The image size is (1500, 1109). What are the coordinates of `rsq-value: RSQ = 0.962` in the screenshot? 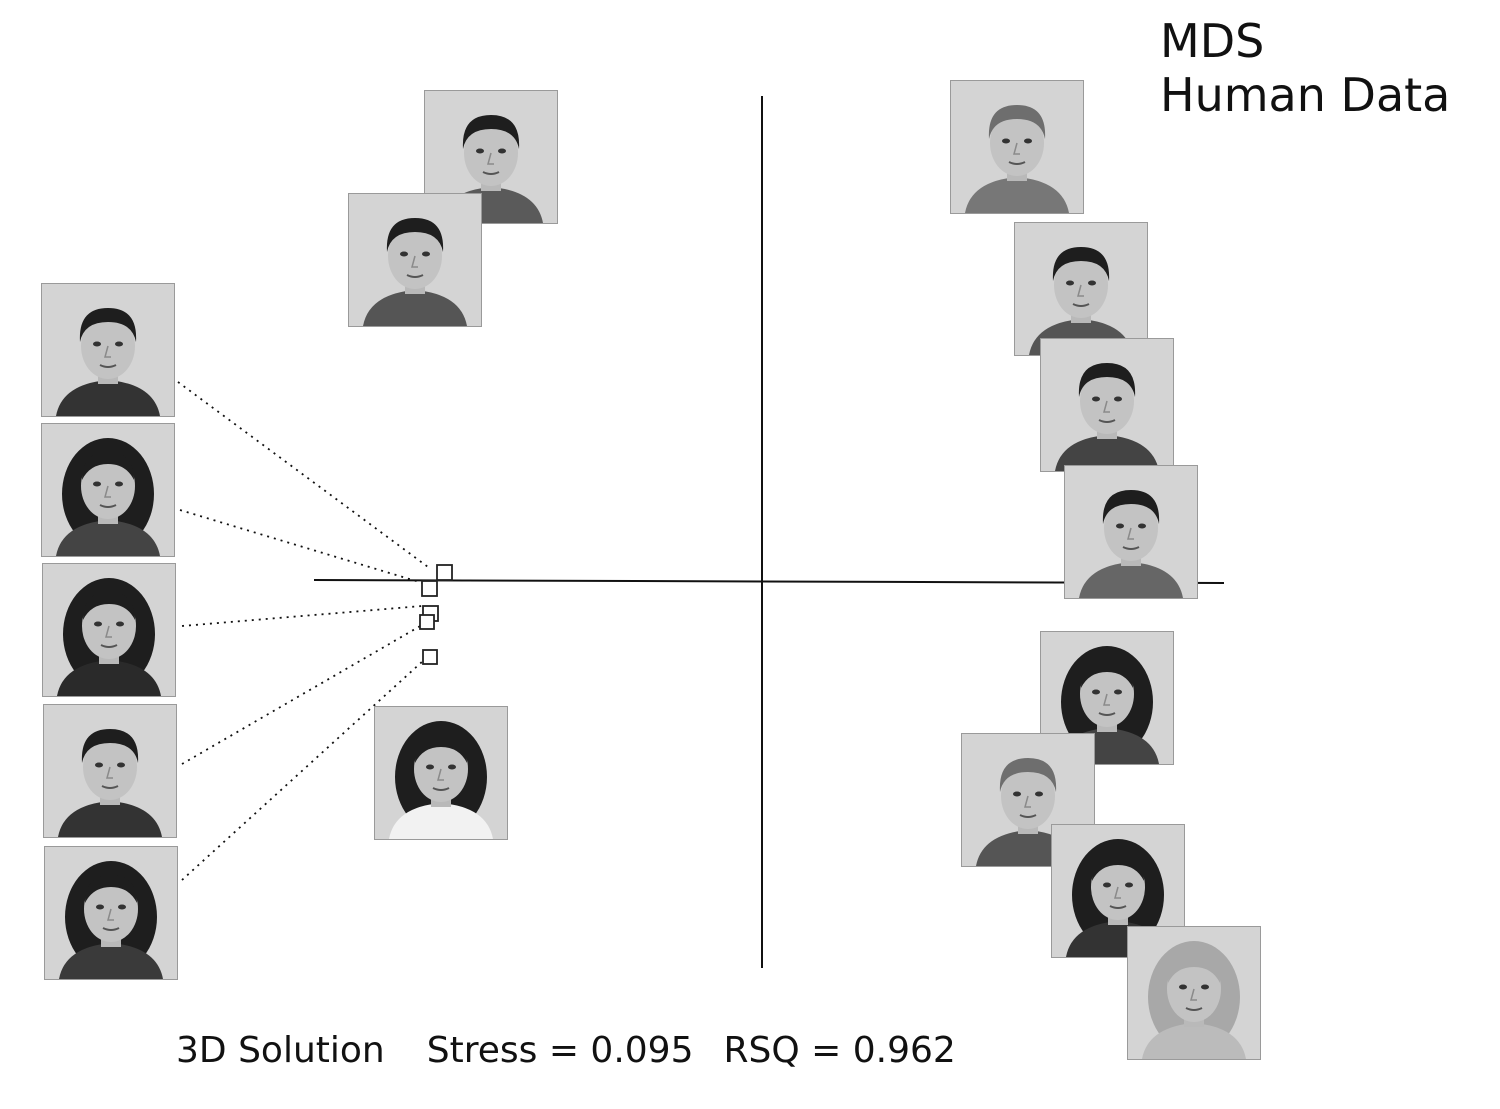 It's located at (839, 1050).